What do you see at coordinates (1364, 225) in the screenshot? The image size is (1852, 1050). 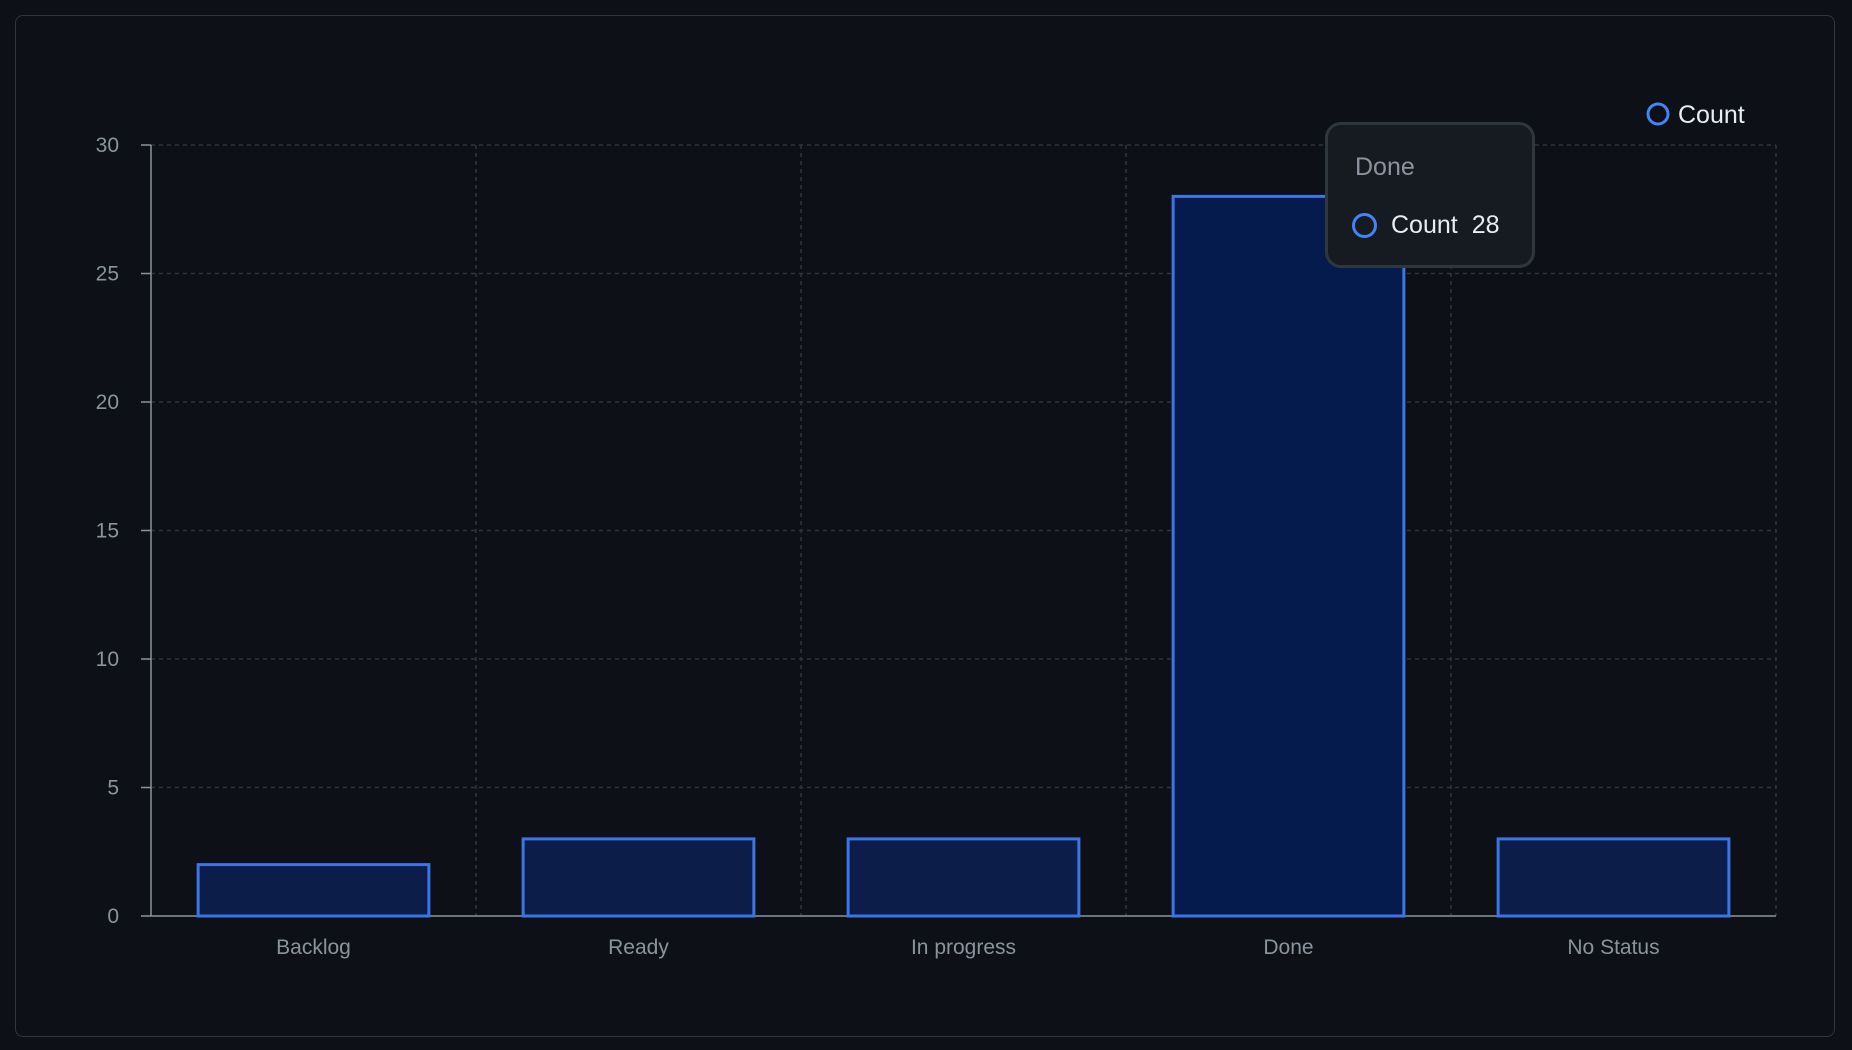 I see `tooltip-swatch-icon` at bounding box center [1364, 225].